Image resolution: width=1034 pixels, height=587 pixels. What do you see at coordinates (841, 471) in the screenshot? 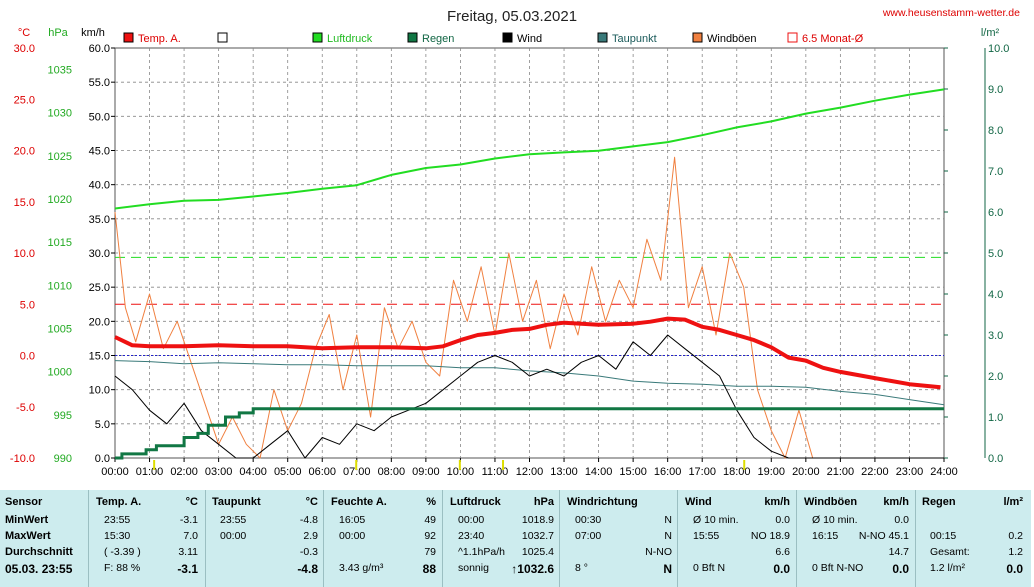
I see `x-tick-label: 21:00` at bounding box center [841, 471].